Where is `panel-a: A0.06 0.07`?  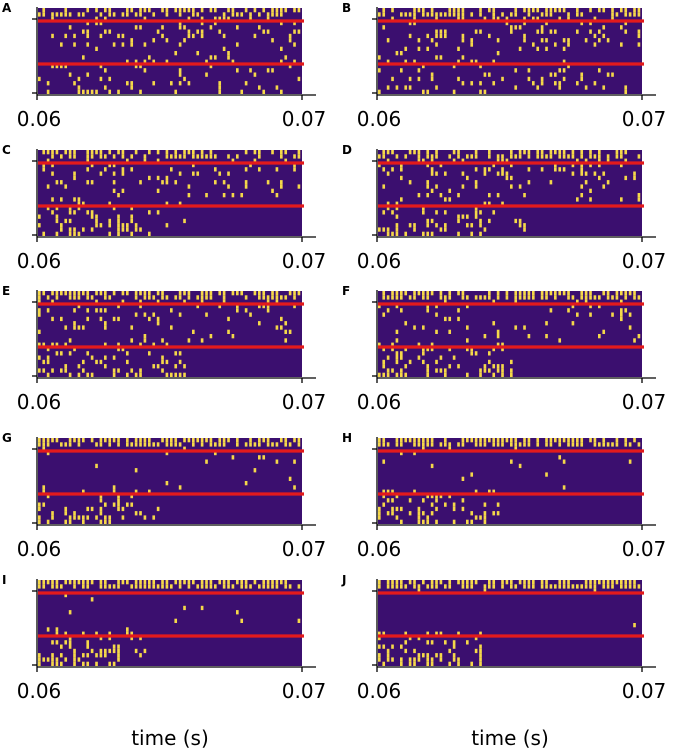
panel-a: A0.06 0.07 is located at coordinates (164, 66).